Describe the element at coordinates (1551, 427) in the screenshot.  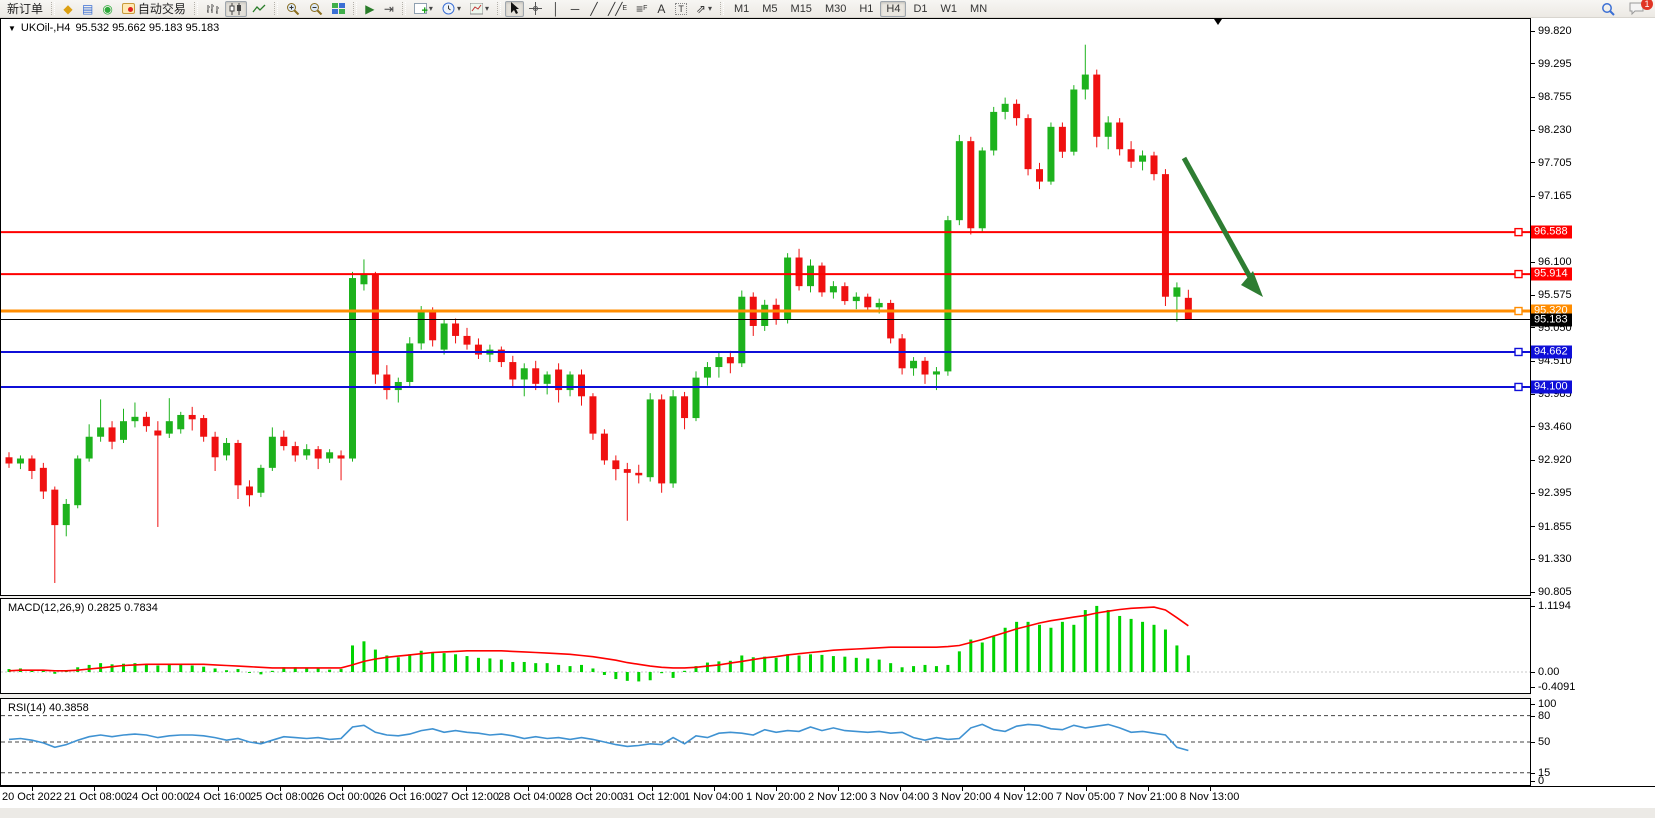
I see `price-axis-tick: 93.460` at that location.